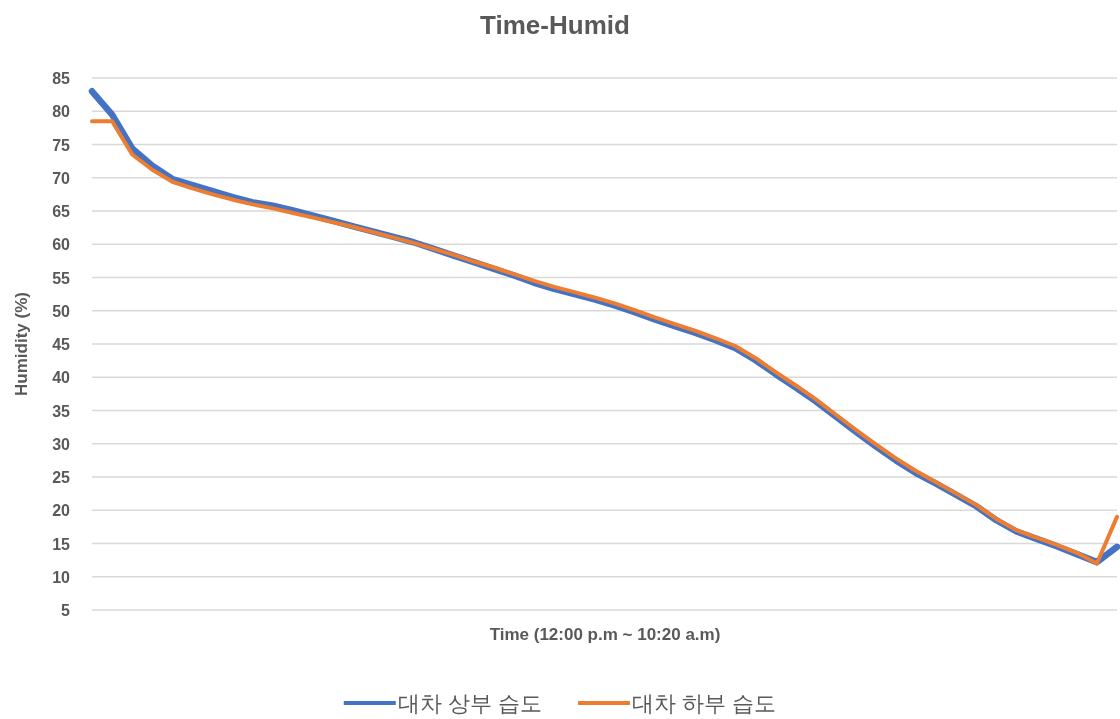 The height and width of the screenshot is (719, 1120). What do you see at coordinates (61, 544) in the screenshot?
I see `y-tick-label: 15` at bounding box center [61, 544].